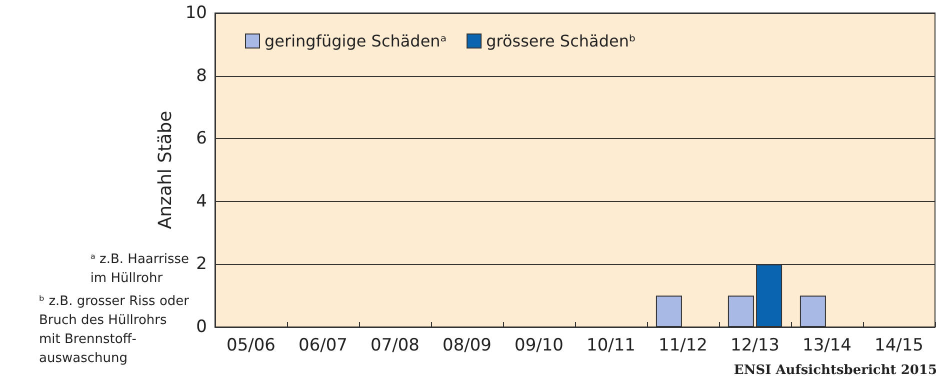 This screenshot has height=385, width=945. I want to click on text: ᵇ z.B. grosser Riss oder Bruch des Hüllrohrs mit Brennstoff- auswaschung, so click(114, 330).